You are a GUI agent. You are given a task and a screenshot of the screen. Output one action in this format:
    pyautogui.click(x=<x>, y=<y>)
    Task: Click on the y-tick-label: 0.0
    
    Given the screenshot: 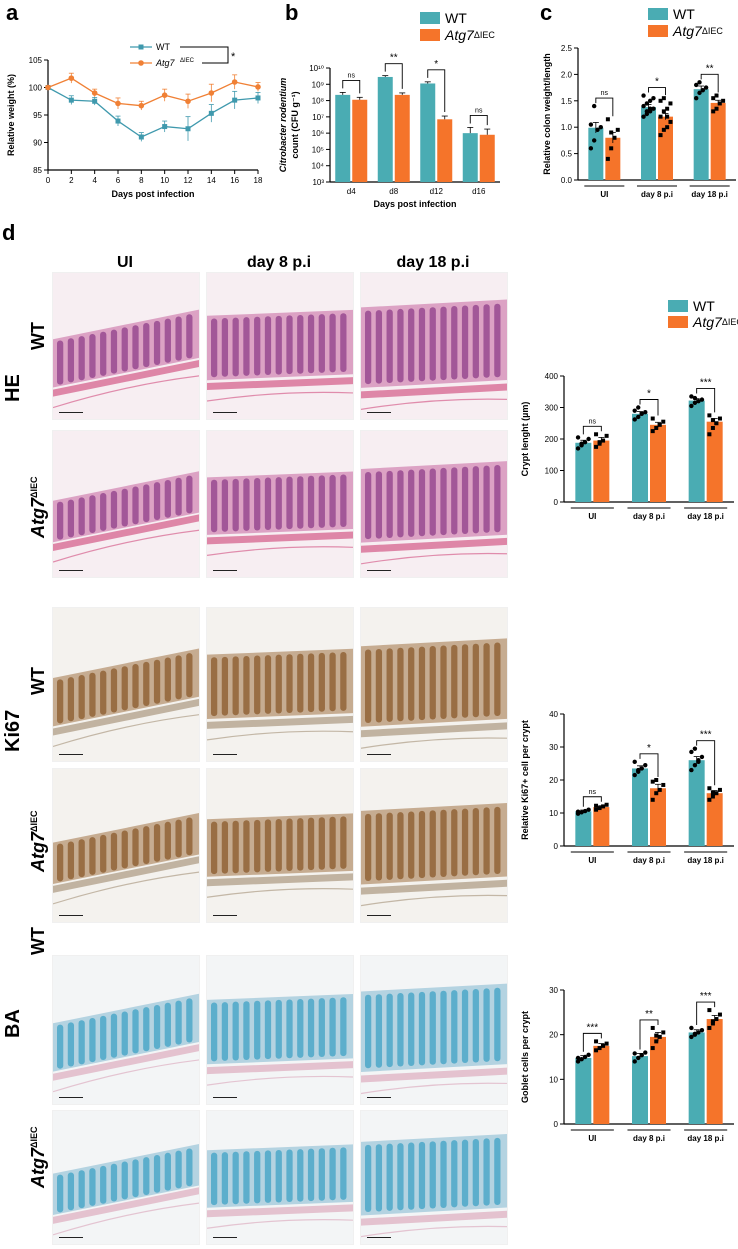 What is the action you would take?
    pyautogui.click(x=567, y=180)
    